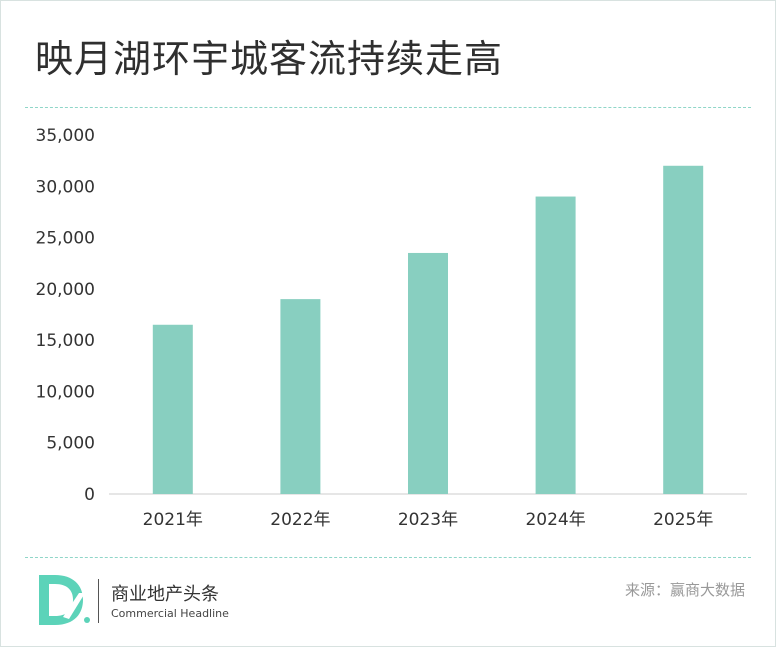  Describe the element at coordinates (65, 239) in the screenshot. I see `y-tick-label: 25,000` at that location.